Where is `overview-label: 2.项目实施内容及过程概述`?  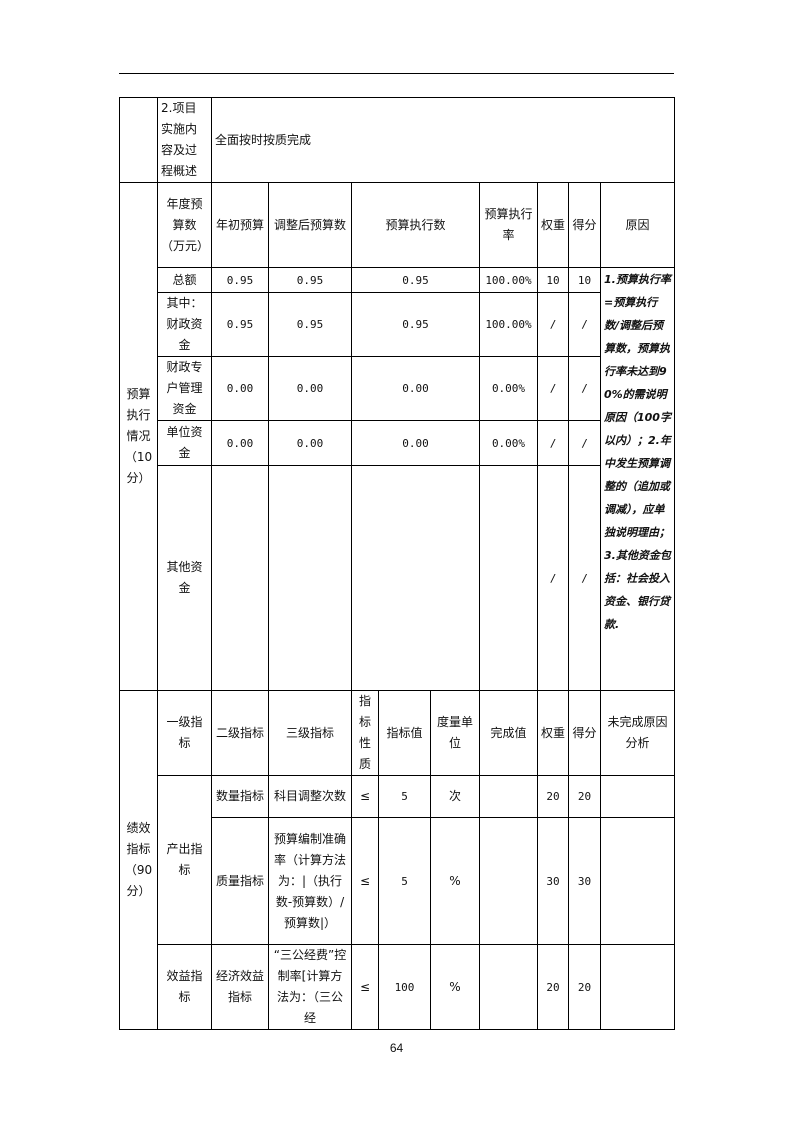 overview-label: 2.项目实施内容及过程概述 is located at coordinates (184, 140).